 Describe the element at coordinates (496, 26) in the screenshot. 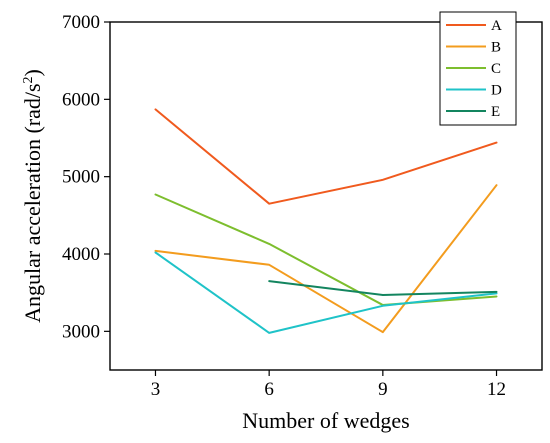

I see `legend-label-a: A` at that location.